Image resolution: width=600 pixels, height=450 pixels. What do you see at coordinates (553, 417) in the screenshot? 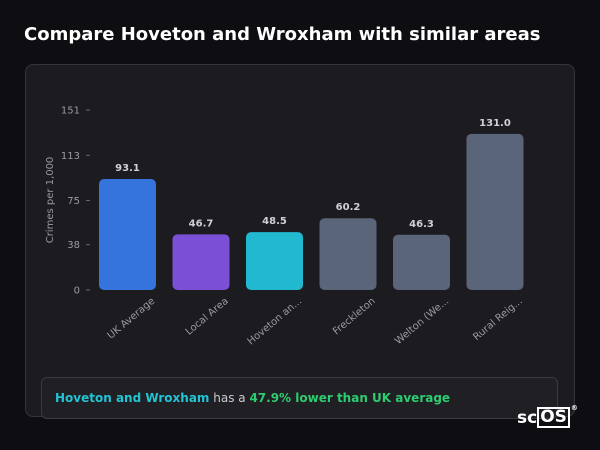
I see `logo-boxed-text: OS` at bounding box center [553, 417].